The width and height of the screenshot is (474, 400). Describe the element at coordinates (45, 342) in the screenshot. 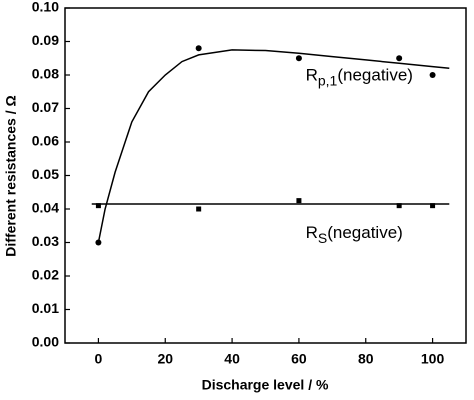

I see `y-tick-label: 0.00` at that location.